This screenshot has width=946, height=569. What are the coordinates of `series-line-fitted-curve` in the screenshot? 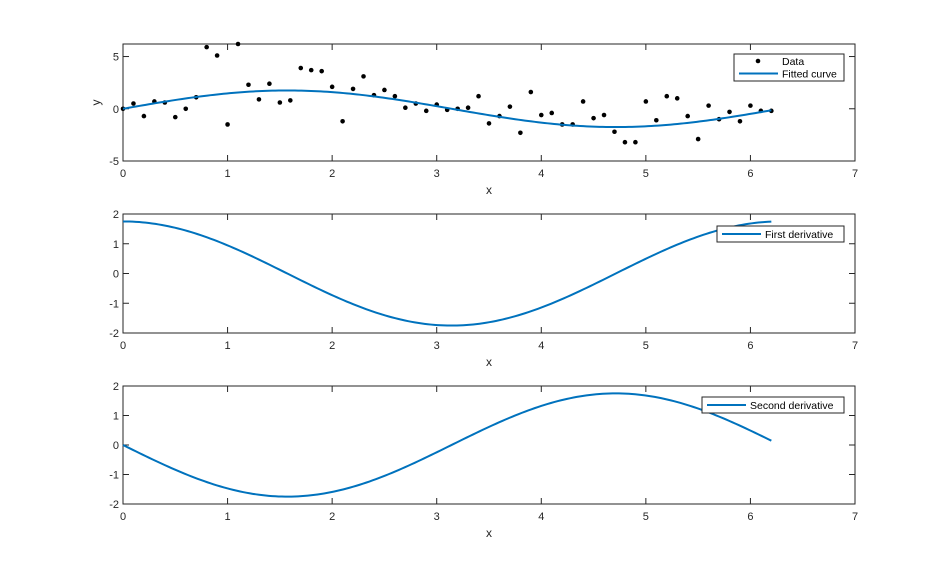 It's located at (447, 109).